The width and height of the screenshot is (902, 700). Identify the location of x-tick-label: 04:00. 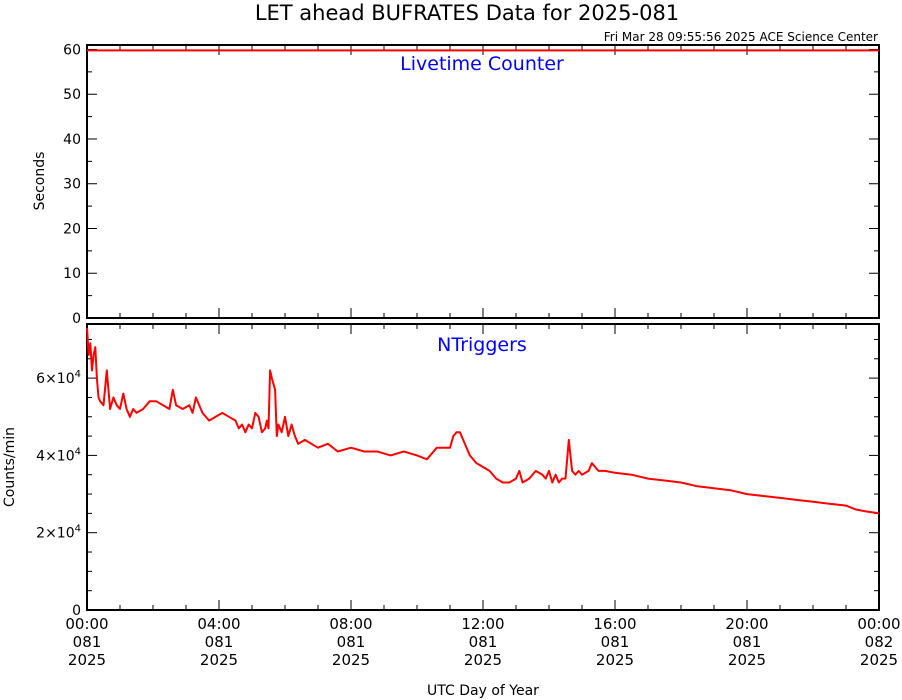
(218, 624).